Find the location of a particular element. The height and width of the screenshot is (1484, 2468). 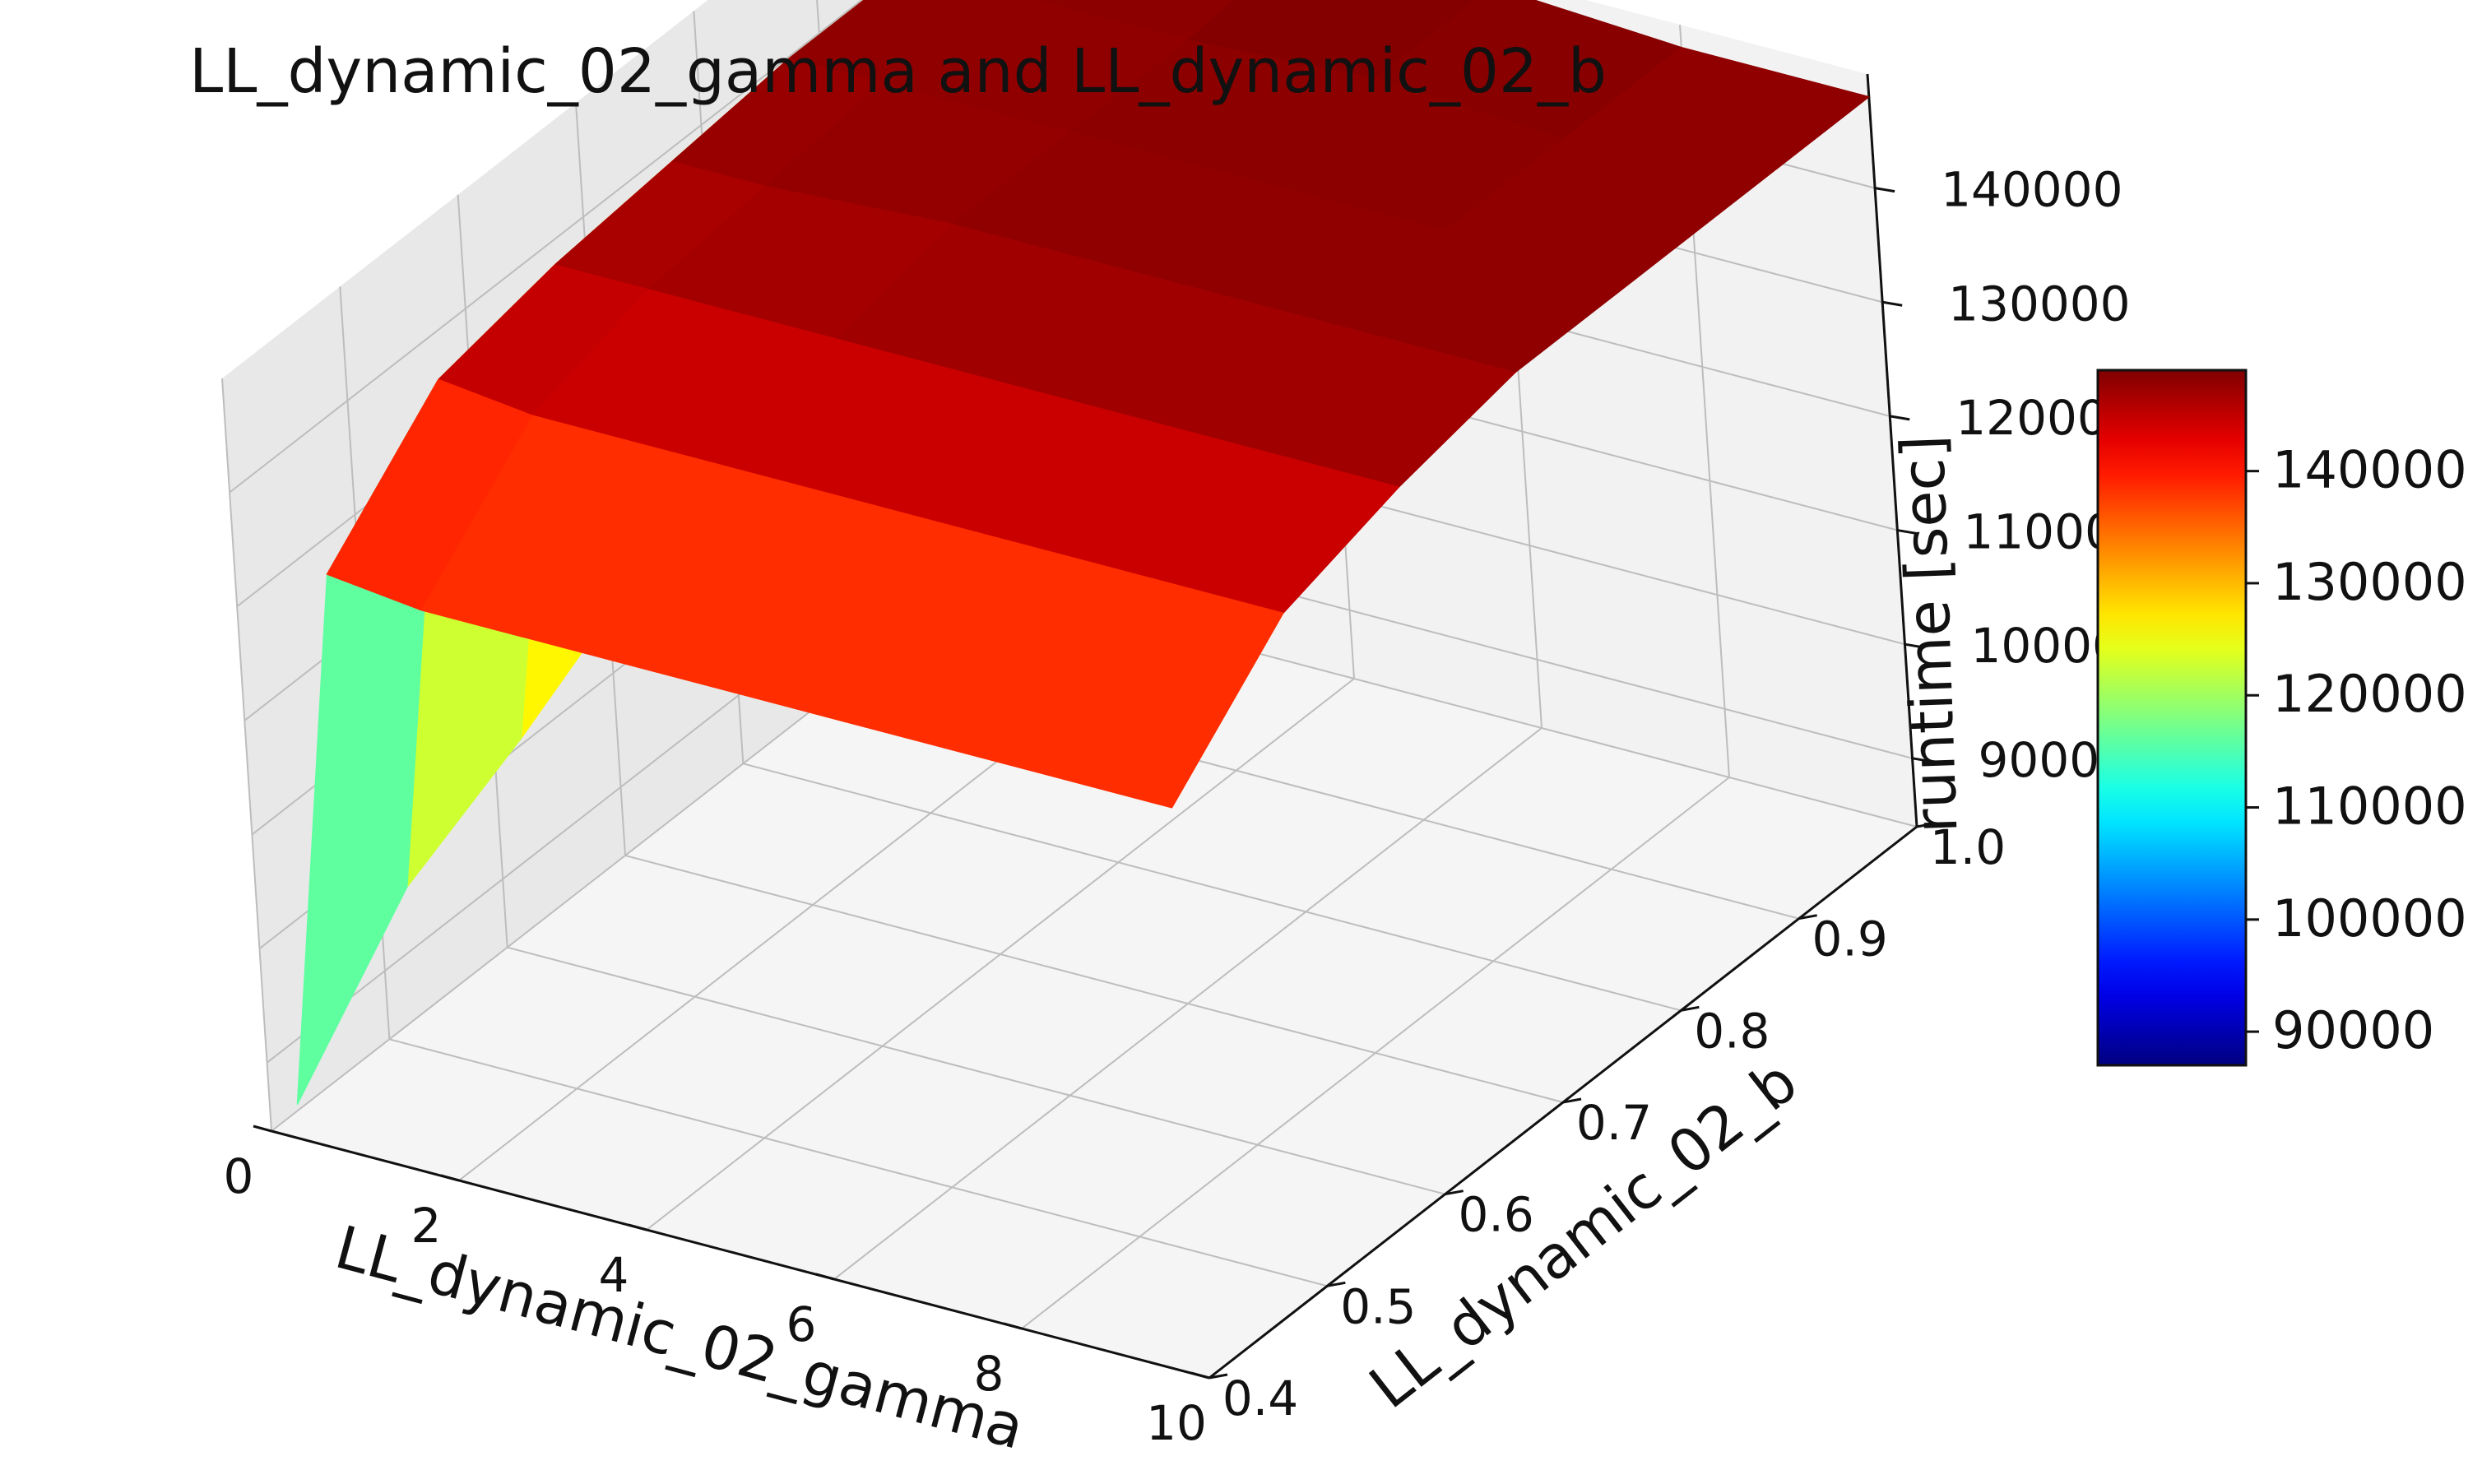

x-tick-label: 10 is located at coordinates (1176, 1423).